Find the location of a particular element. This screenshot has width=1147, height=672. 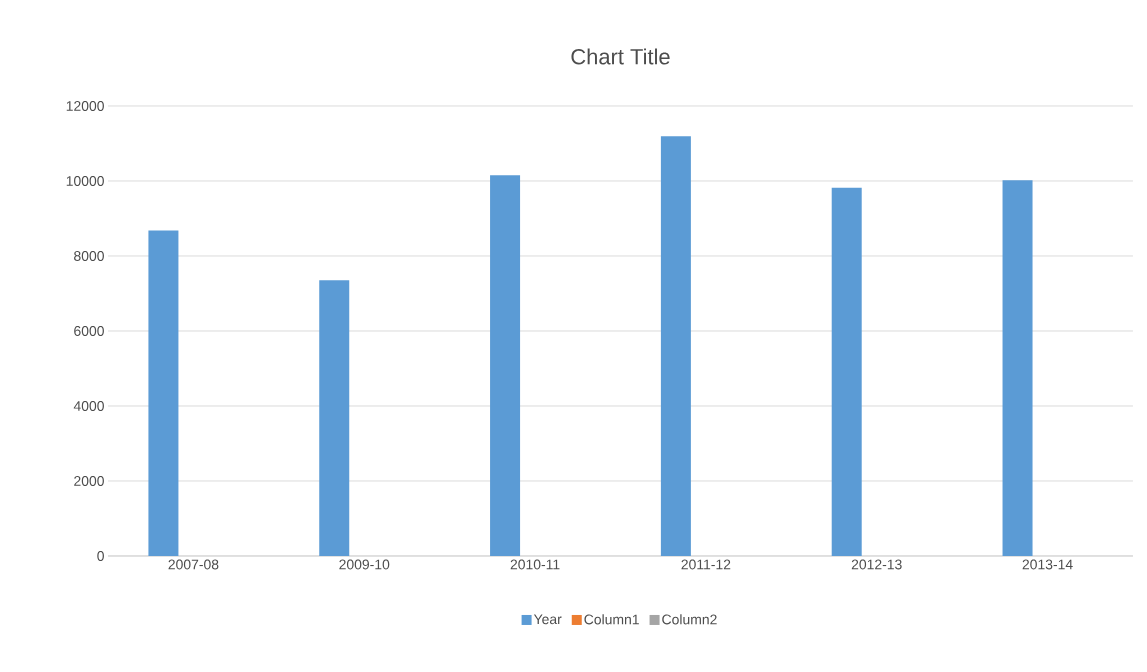

x-tick-label: 2012-13 is located at coordinates (876, 564).